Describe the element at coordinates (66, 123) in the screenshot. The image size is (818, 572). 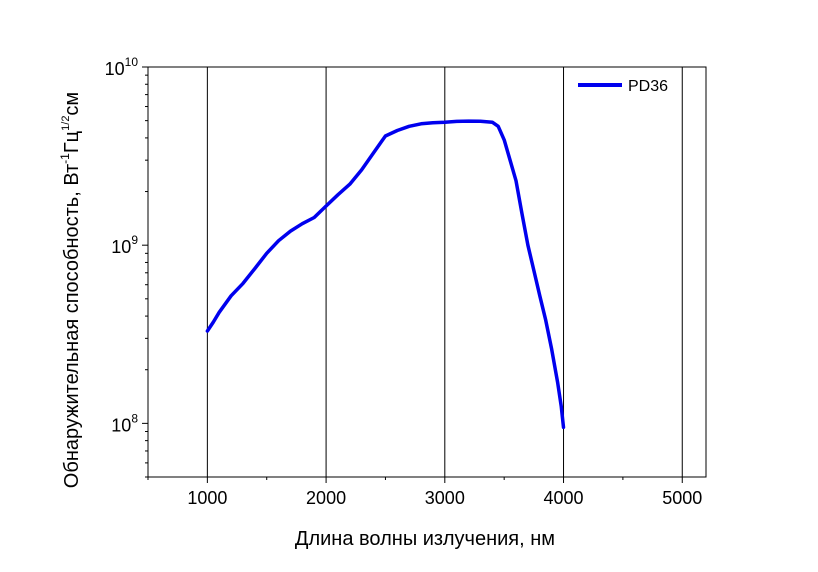
I see `y-axis-label-sup2: 1/2` at that location.